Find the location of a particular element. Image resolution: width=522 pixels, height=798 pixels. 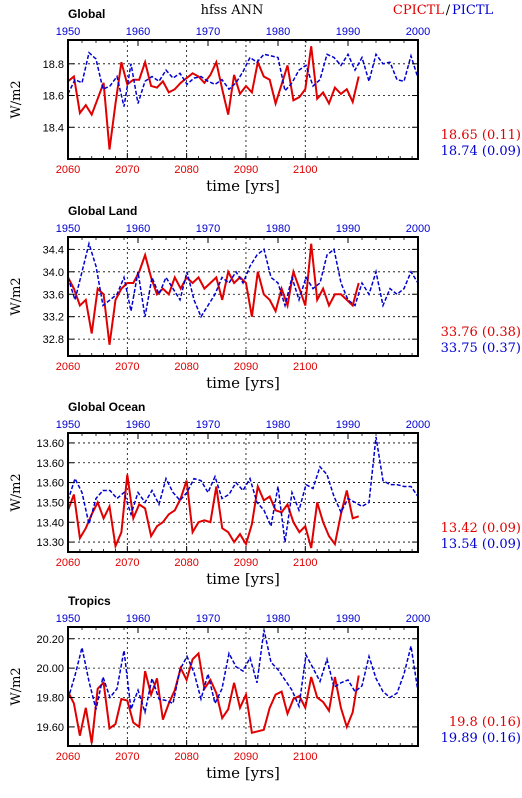

series-summary-pictl: 33.75 (0.37) is located at coordinates (481, 348).